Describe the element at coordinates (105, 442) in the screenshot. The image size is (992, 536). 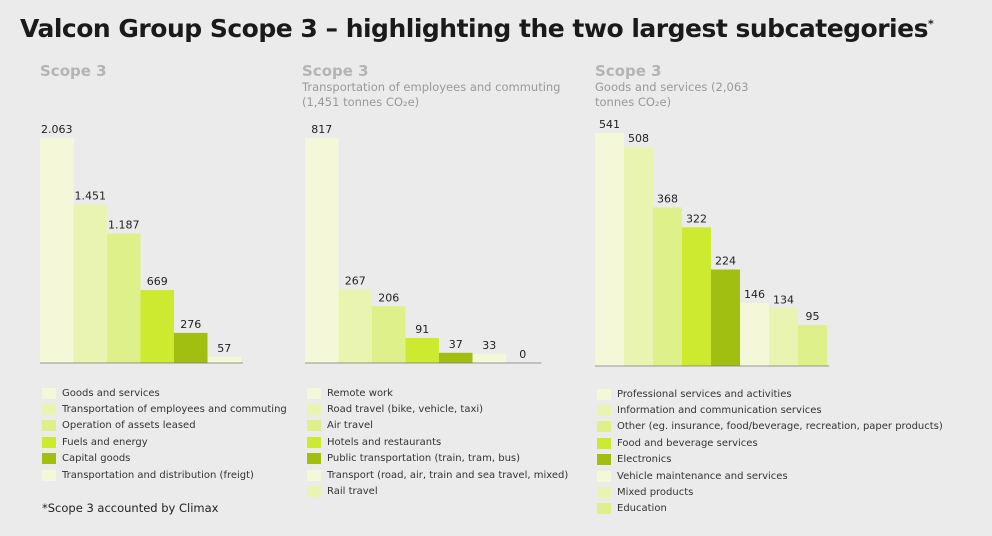
I see `legend-label: Fuels and energy` at that location.